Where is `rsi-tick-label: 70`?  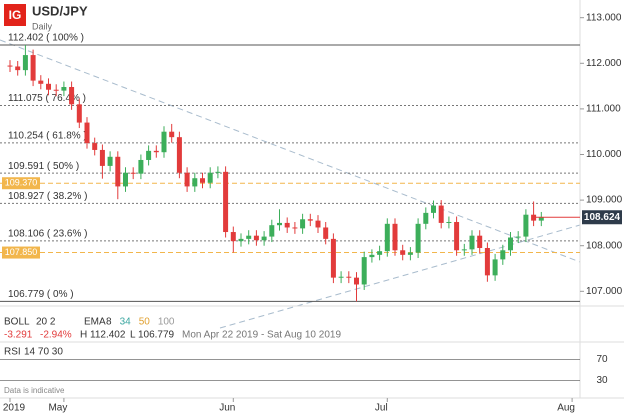 rsi-tick-label: 70 is located at coordinates (602, 359).